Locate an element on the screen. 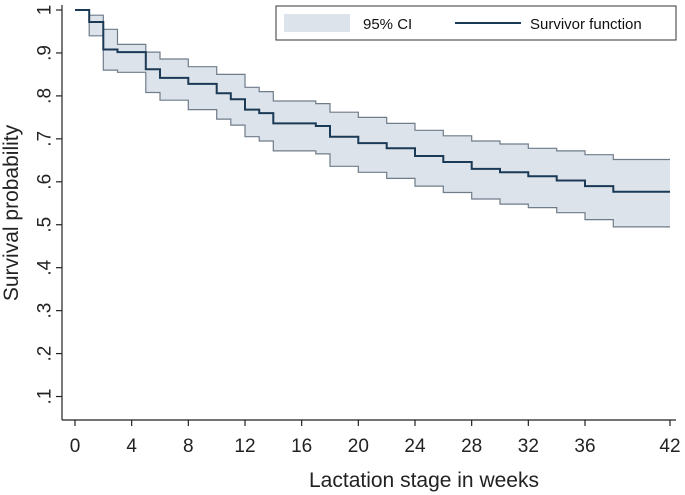 The image size is (685, 495). y-tick-label: .9 is located at coordinates (45, 53).